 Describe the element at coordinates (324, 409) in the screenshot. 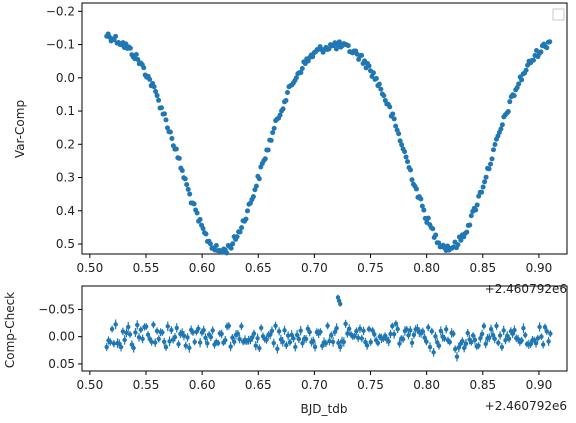

I see `x-axis-label: BJD_tdb` at that location.